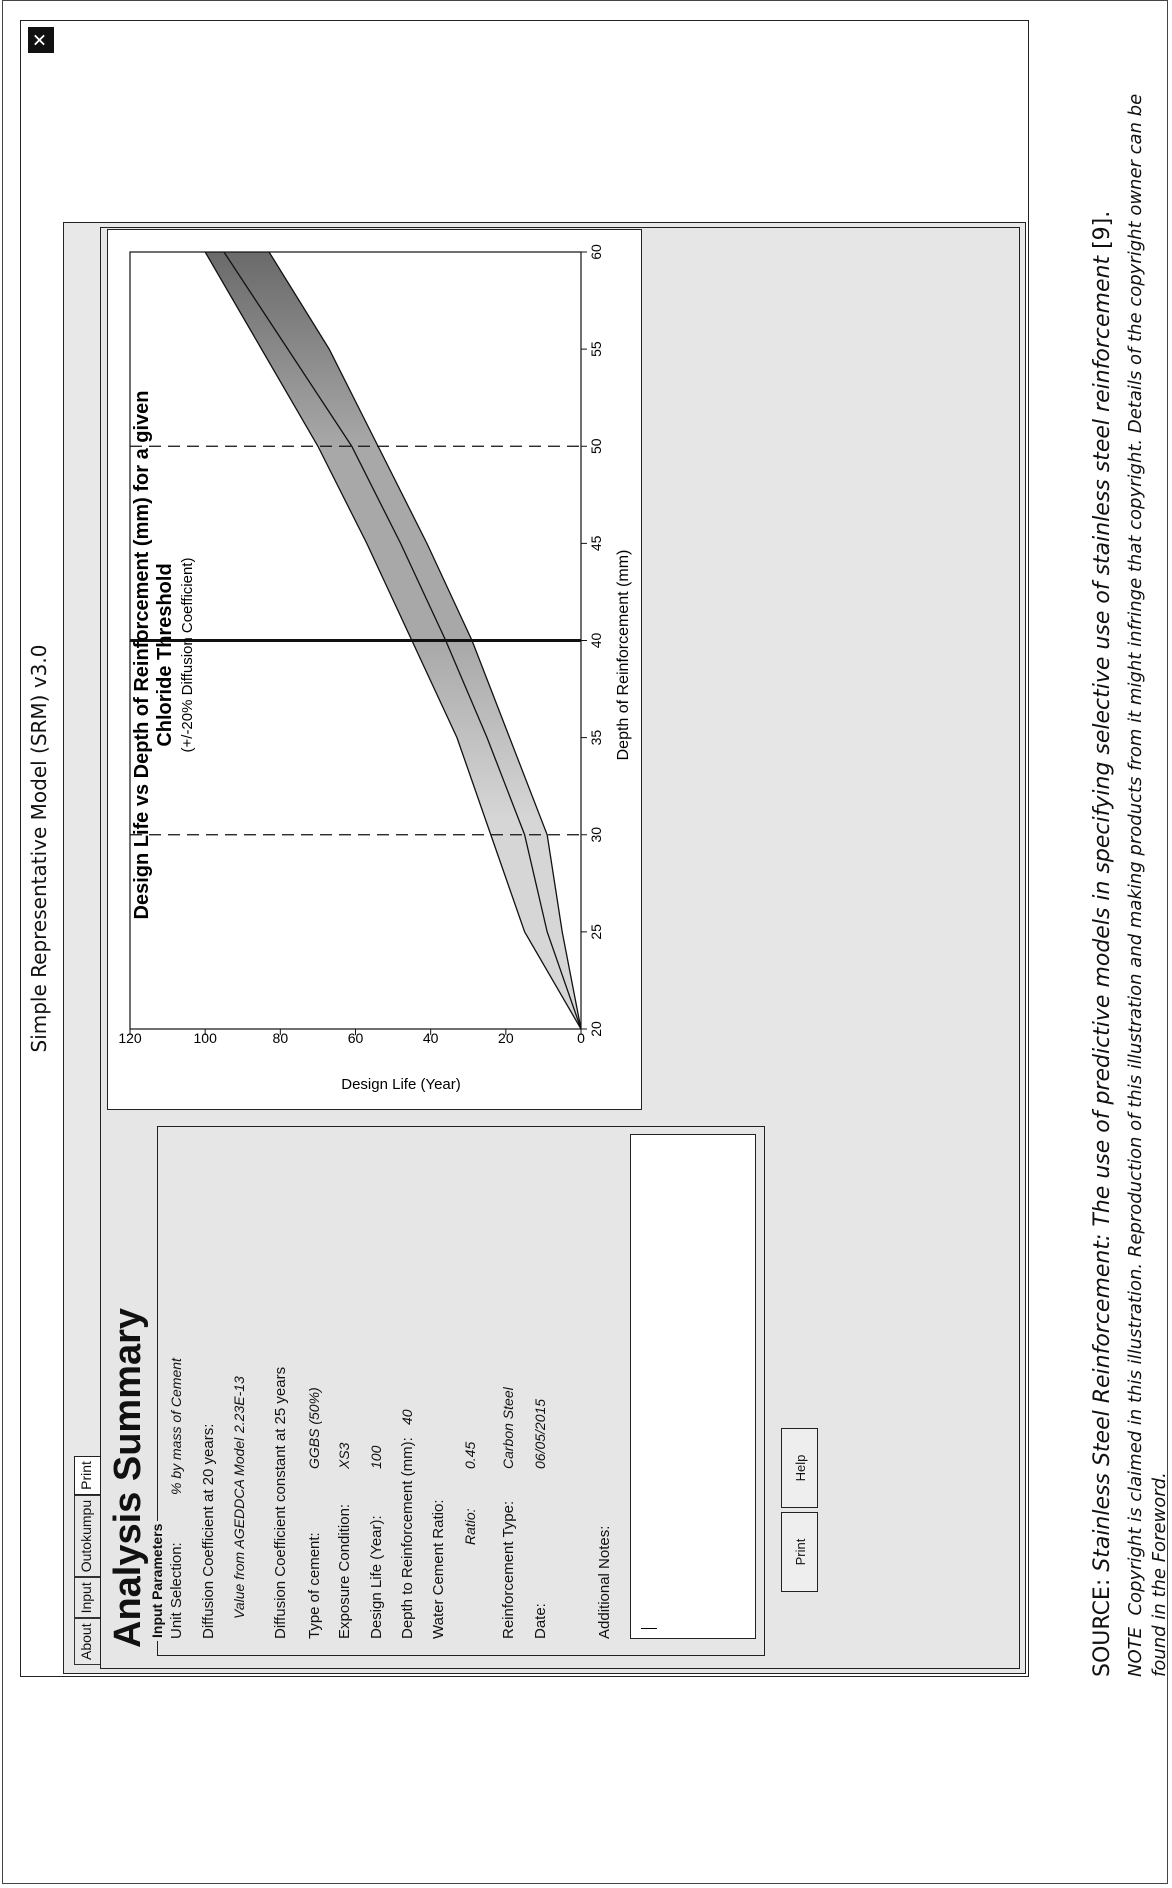  Describe the element at coordinates (314, 1585) in the screenshot. I see `cement-type-label: Type of cement:` at that location.